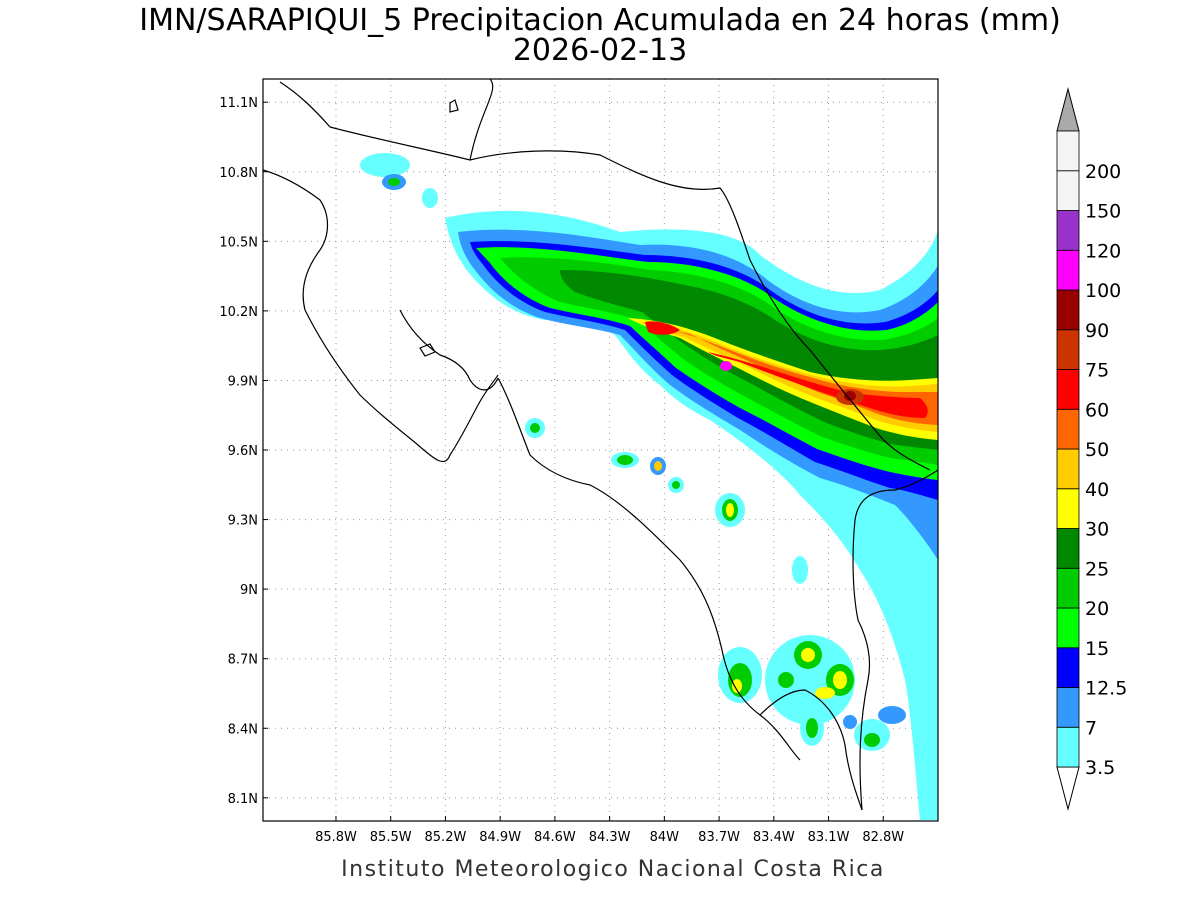  I want to click on lat-tick-label: 8.7N, so click(243, 660).